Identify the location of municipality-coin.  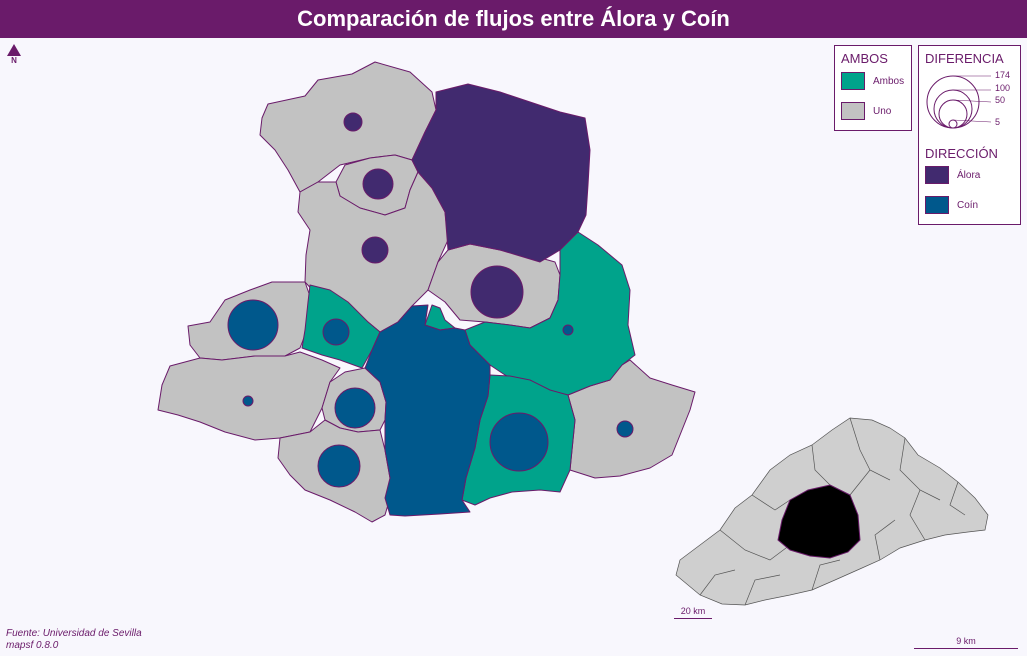
(427, 410).